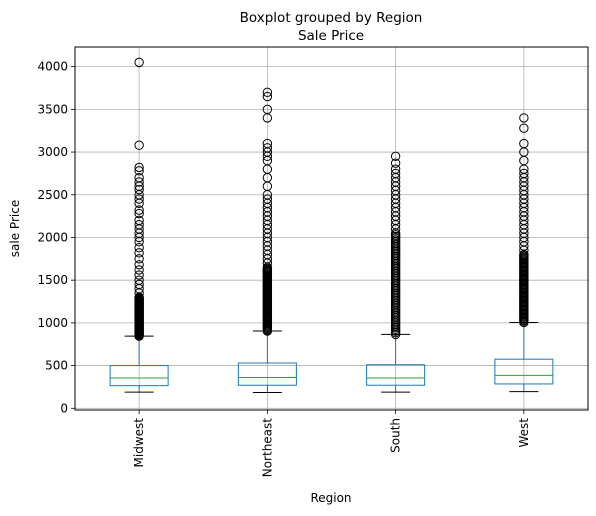 The height and width of the screenshot is (516, 596). What do you see at coordinates (331, 36) in the screenshot?
I see `chart-title: Sale Price` at bounding box center [331, 36].